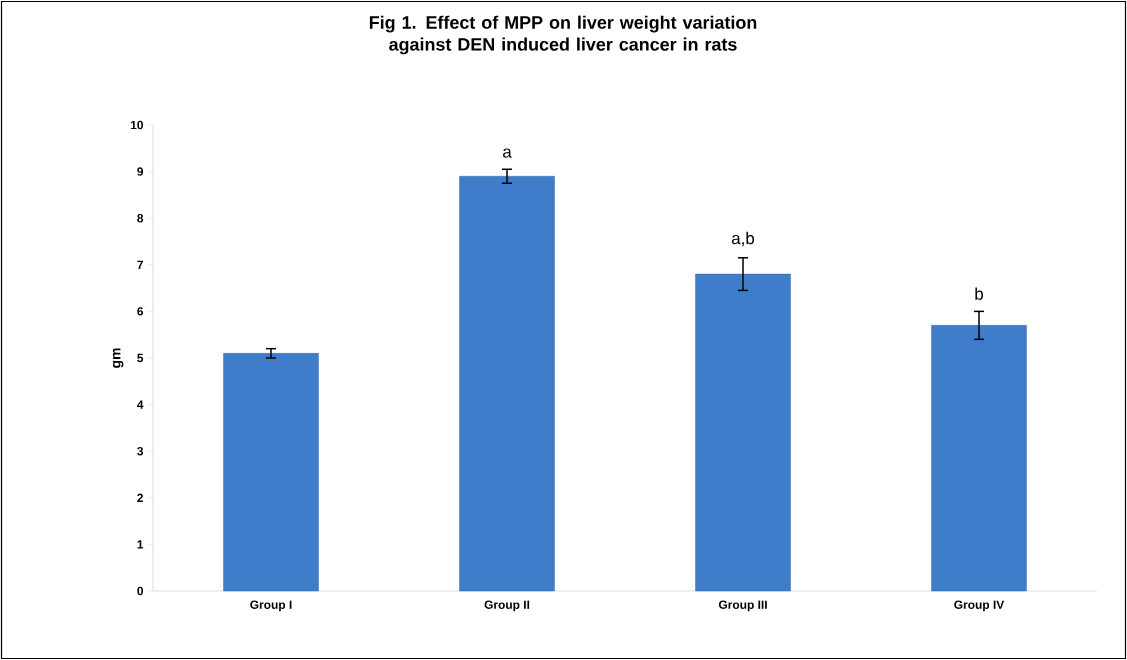  I want to click on x-tick-label: Group I, so click(271, 606).